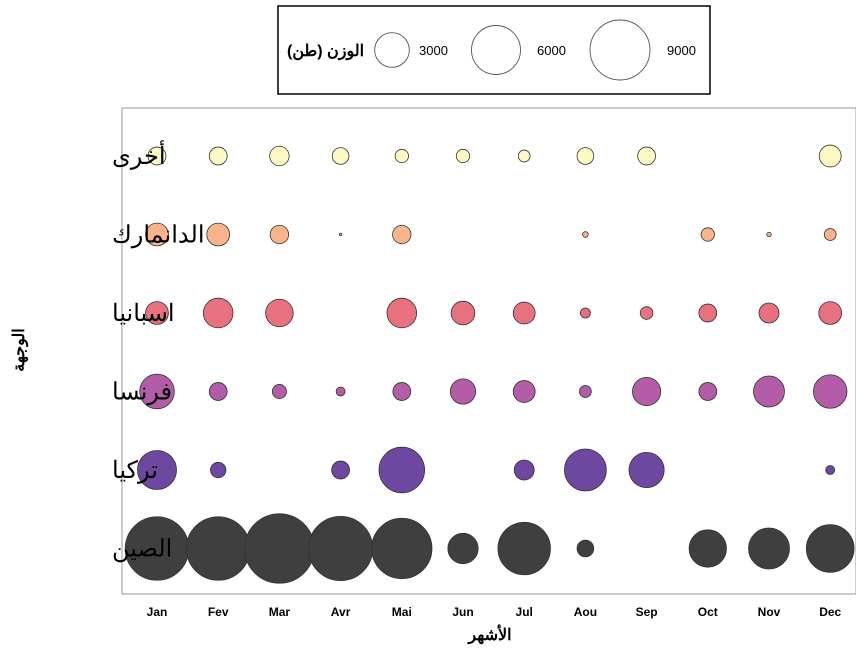  I want to click on legend-box, so click(494, 50).